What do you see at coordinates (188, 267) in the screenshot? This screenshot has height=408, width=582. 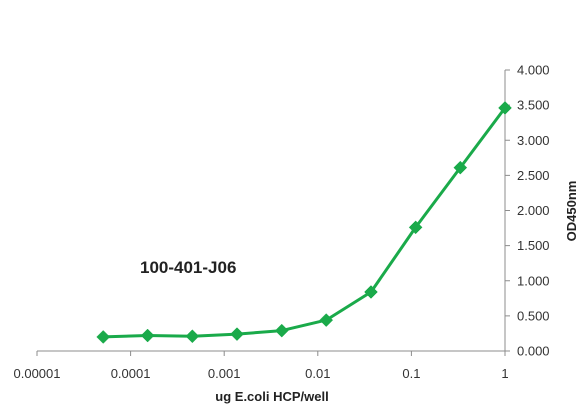 I see `chart-annotation: 100-401-J06` at bounding box center [188, 267].